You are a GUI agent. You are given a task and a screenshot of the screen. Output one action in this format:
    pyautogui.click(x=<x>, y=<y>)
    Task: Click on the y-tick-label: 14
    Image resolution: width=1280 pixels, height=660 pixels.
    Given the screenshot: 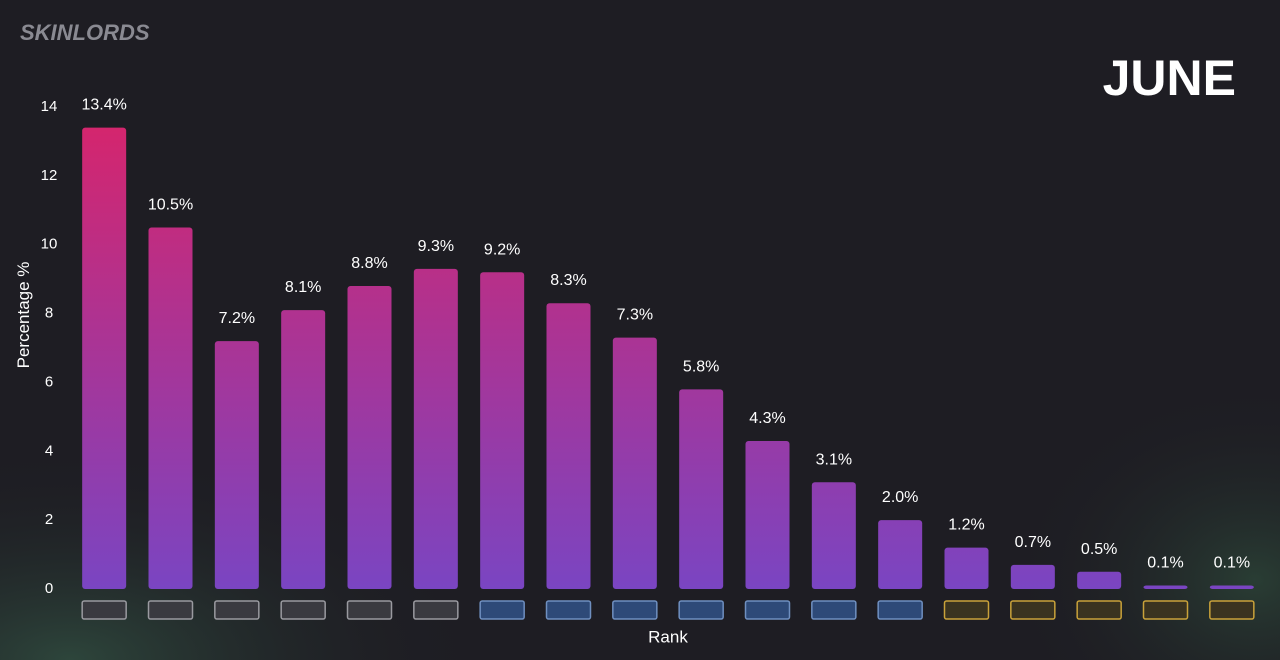 What is the action you would take?
    pyautogui.click(x=49, y=106)
    